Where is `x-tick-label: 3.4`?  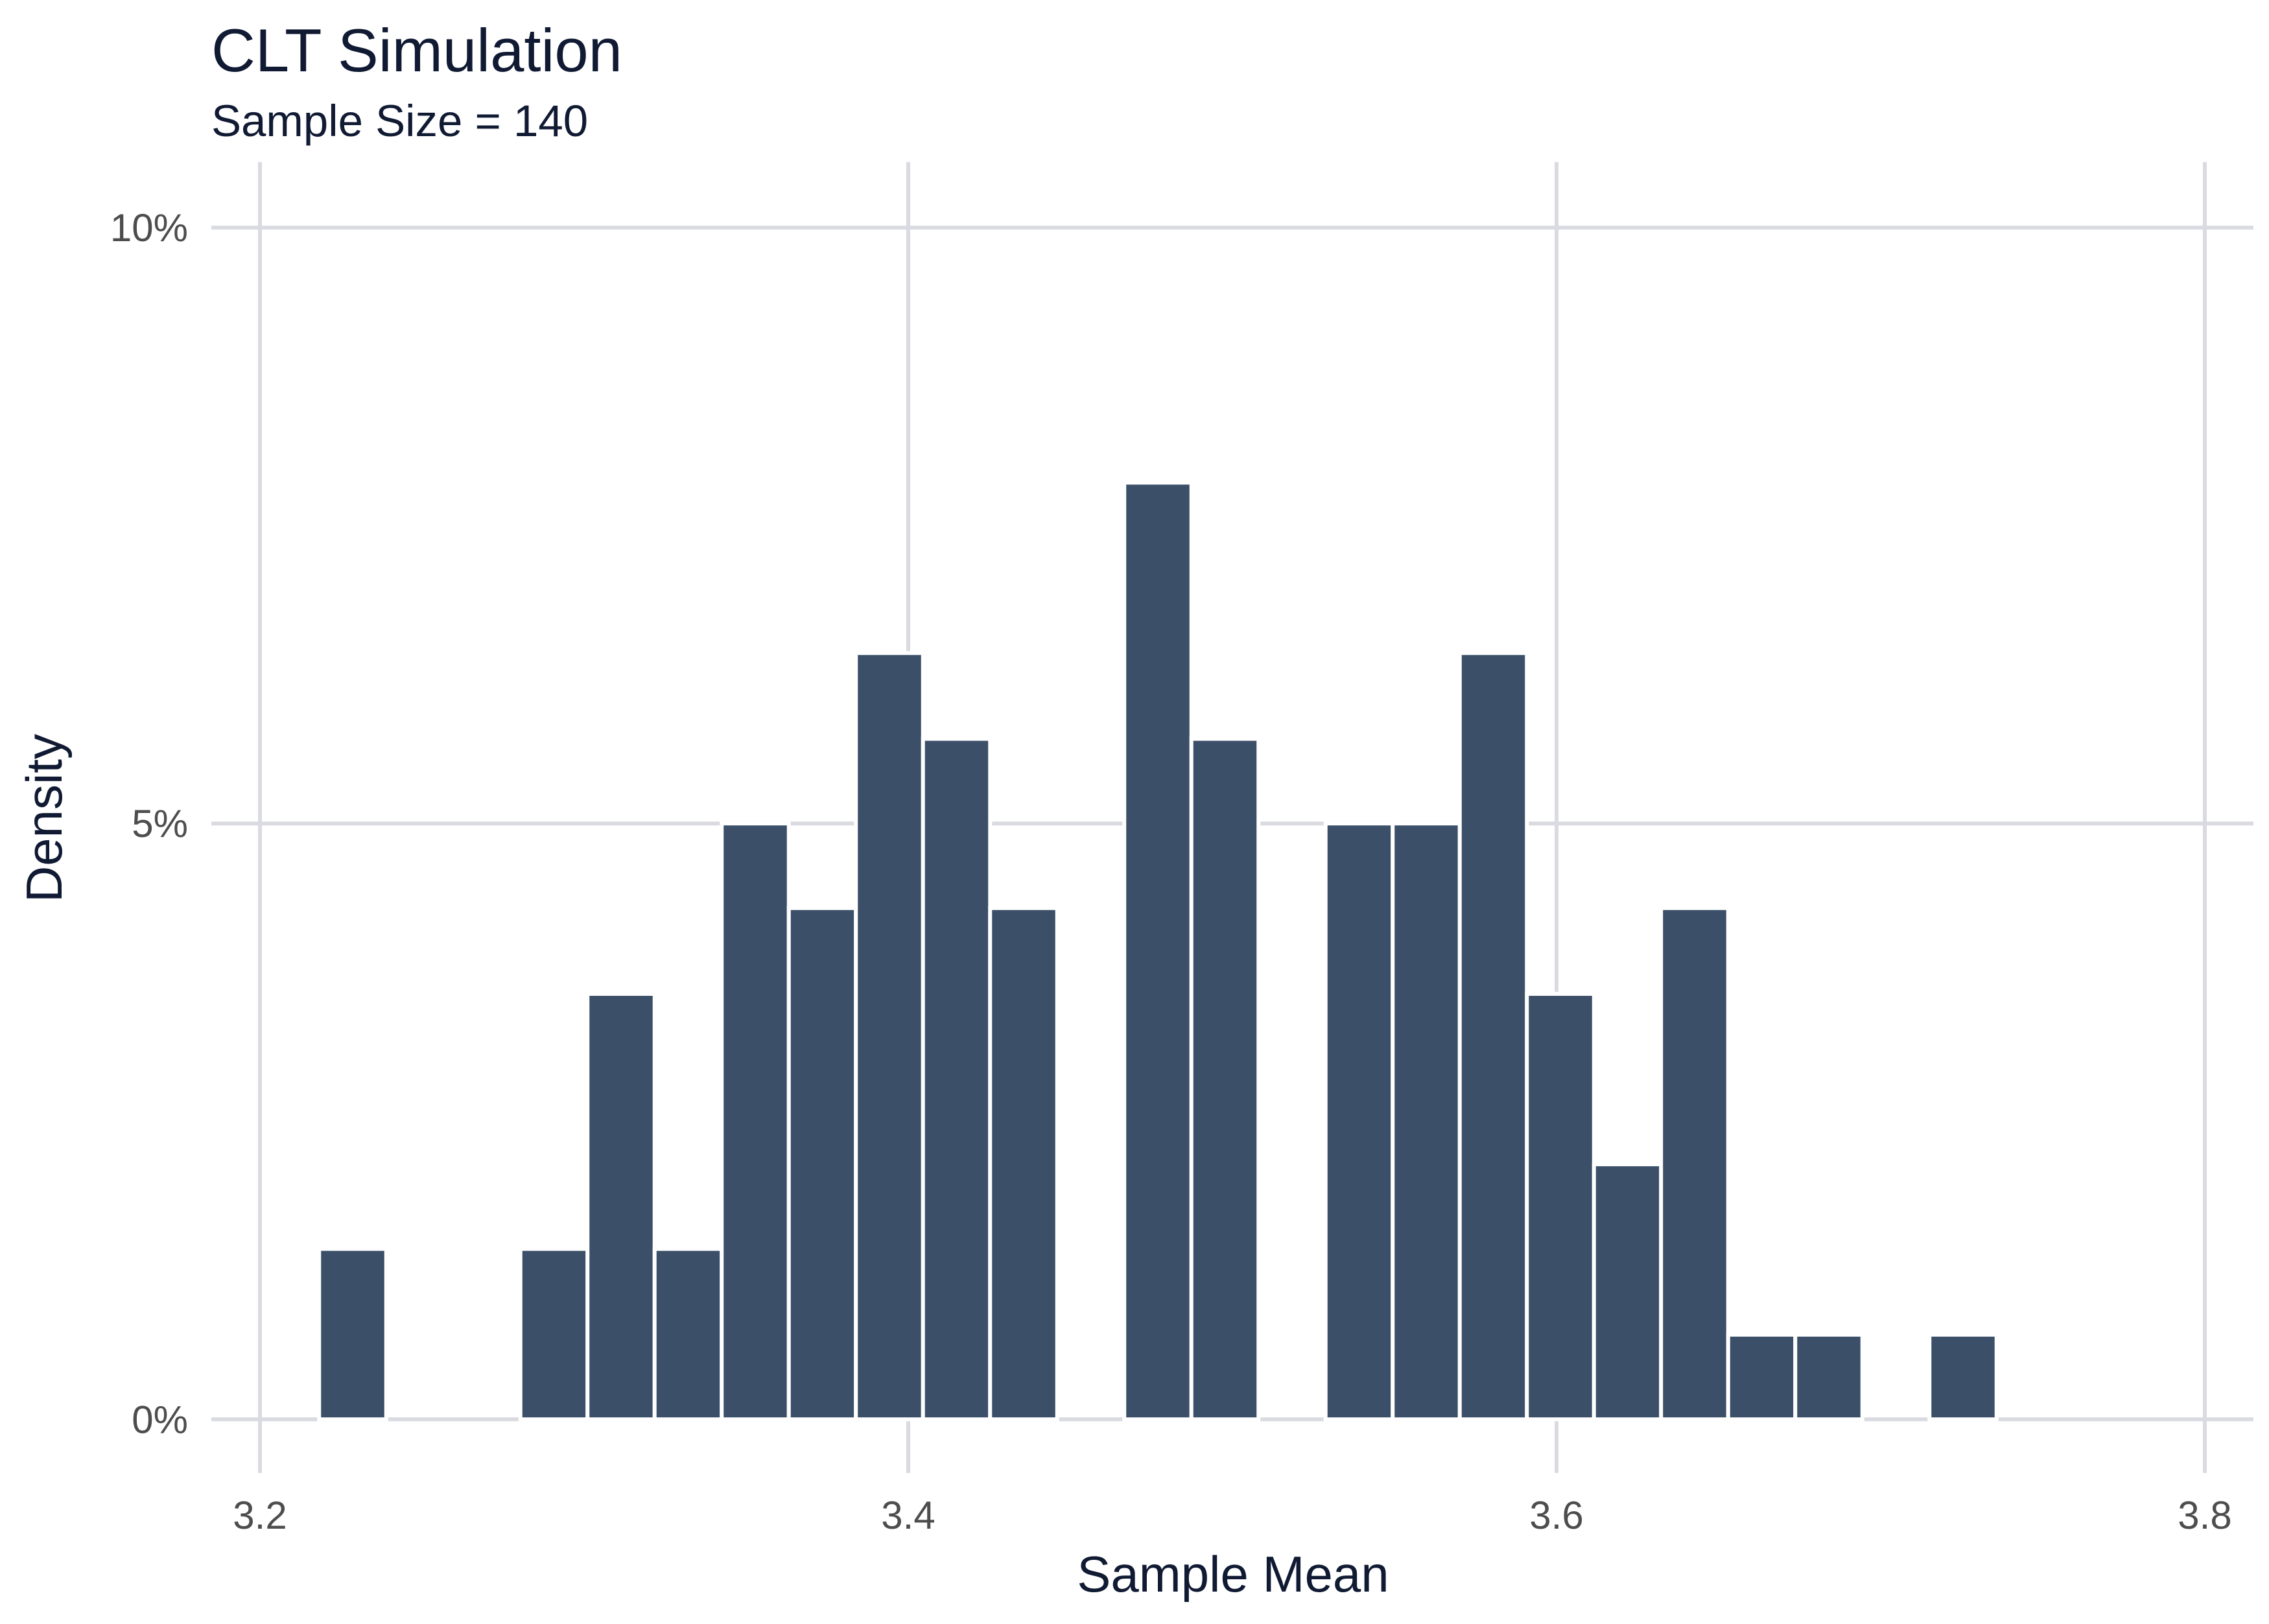 x-tick-label: 3.4 is located at coordinates (908, 1516).